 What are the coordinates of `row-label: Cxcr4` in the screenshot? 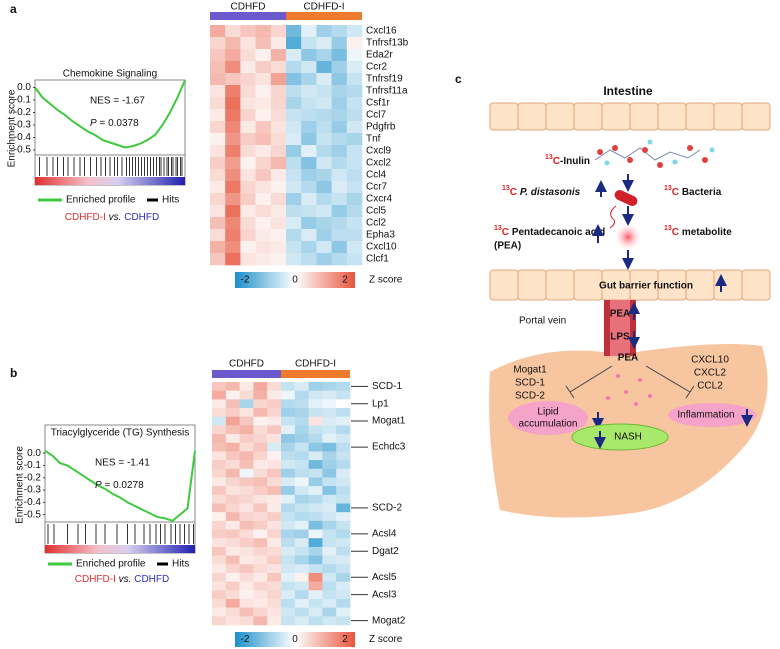 It's located at (379, 199).